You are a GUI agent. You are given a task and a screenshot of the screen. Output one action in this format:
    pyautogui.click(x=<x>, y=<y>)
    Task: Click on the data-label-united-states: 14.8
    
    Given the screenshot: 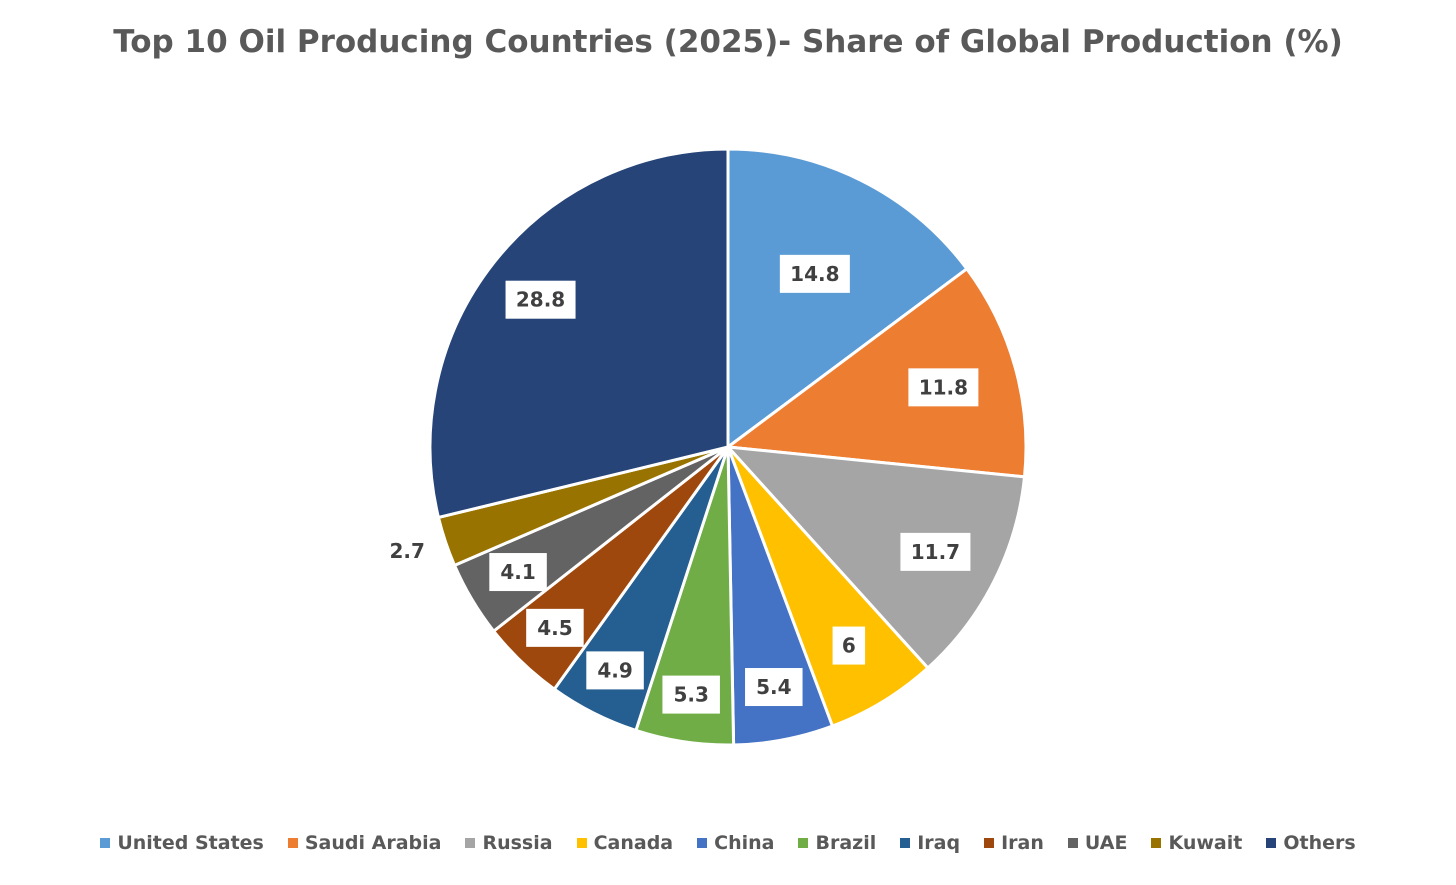 What is the action you would take?
    pyautogui.click(x=814, y=273)
    